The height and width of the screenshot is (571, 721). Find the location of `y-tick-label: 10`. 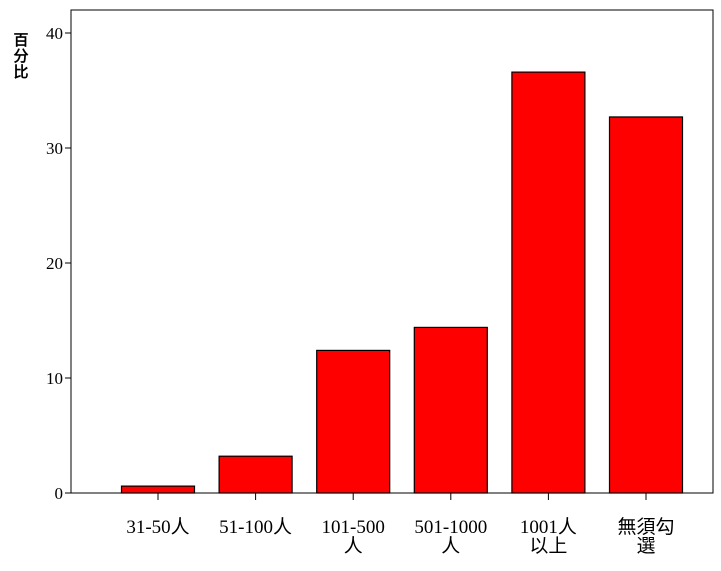

y-tick-label: 10 is located at coordinates (54, 378).